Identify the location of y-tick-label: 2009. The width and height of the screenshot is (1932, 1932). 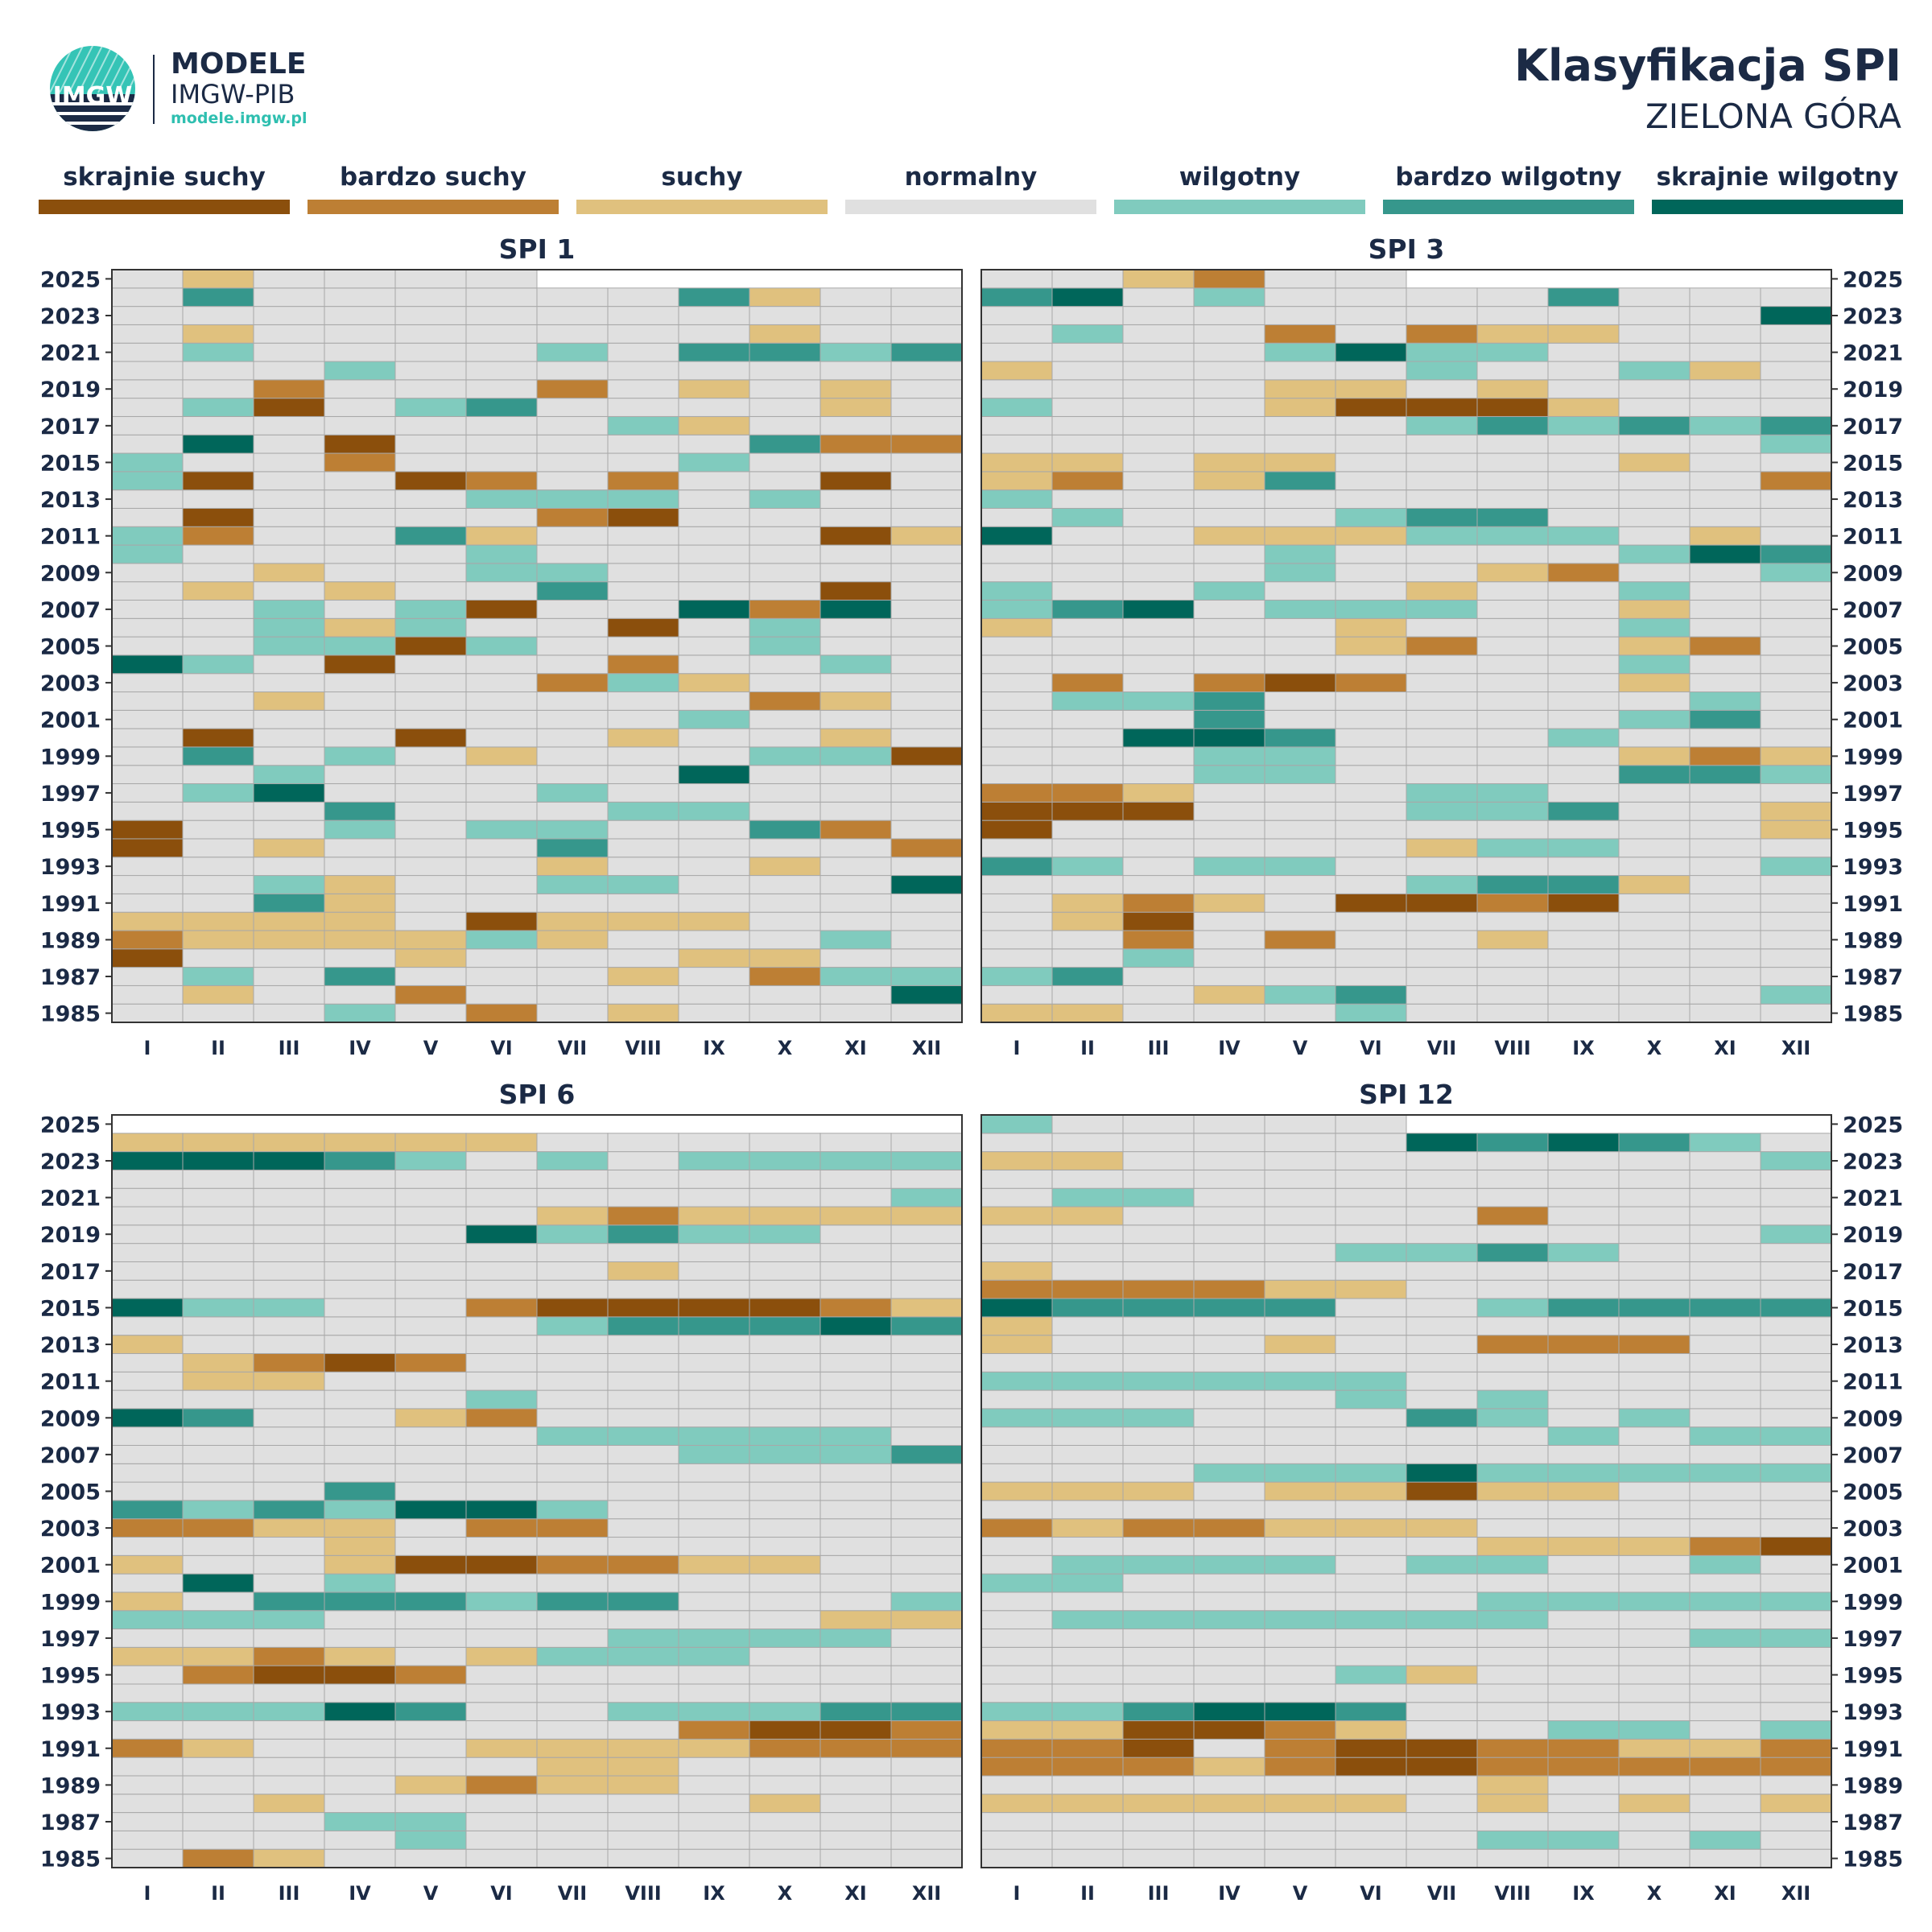
(1873, 573).